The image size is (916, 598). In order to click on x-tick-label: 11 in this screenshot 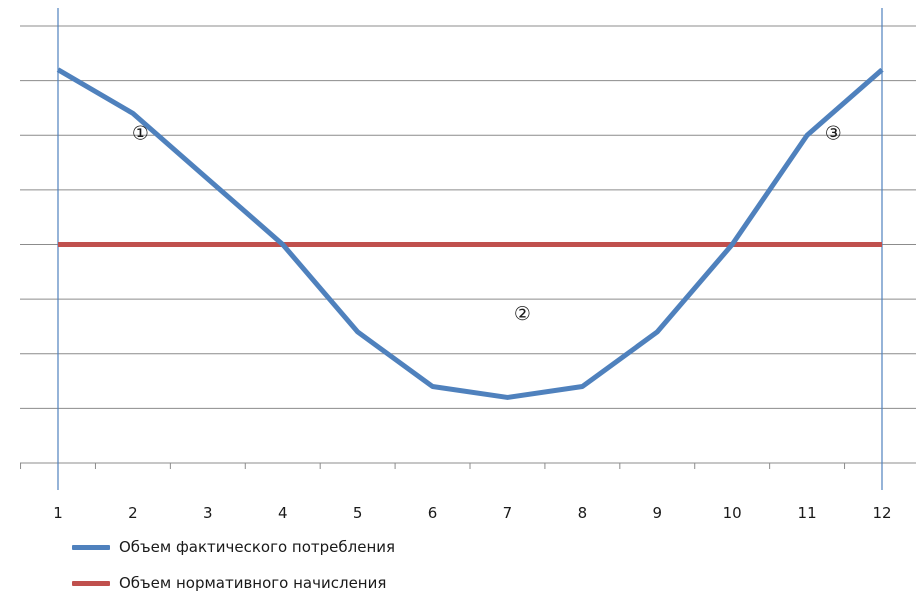, I will do `click(807, 513)`.